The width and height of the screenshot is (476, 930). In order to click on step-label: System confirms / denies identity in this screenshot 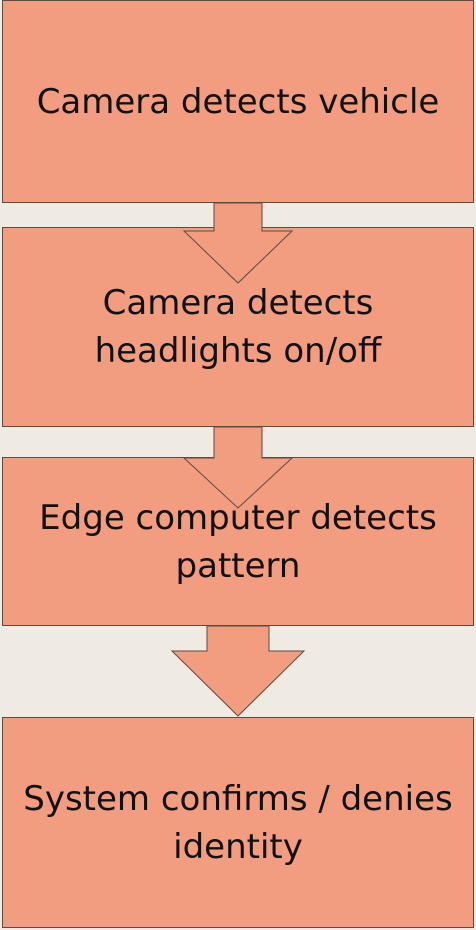, I will do `click(238, 822)`.